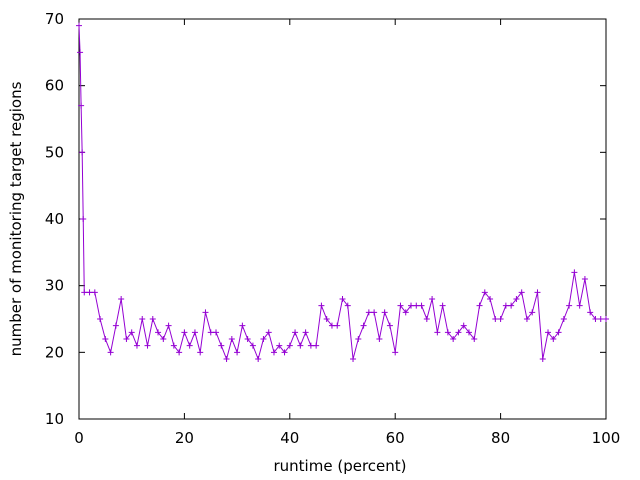  I want to click on x-tick-label: 80, so click(500, 438).